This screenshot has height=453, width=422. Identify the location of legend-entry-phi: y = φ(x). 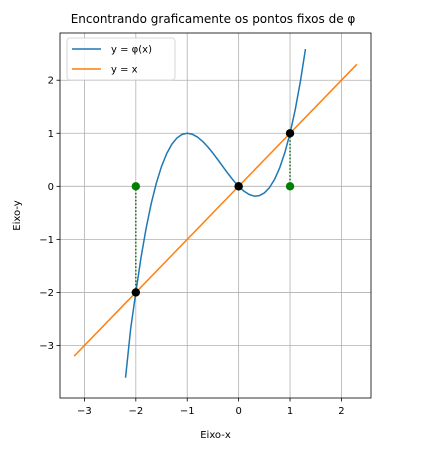
(131, 50).